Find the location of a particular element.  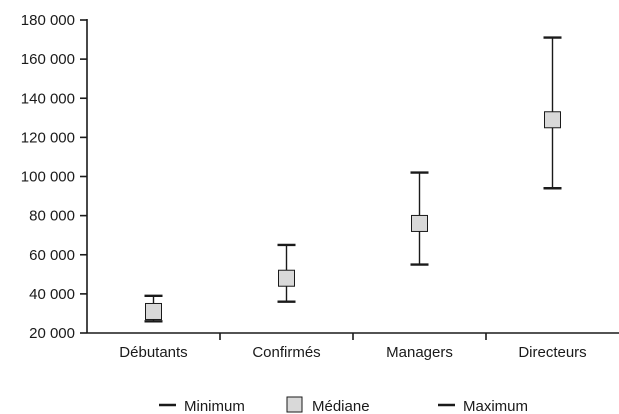

y-tick-label: 120 000 is located at coordinates (48, 137).